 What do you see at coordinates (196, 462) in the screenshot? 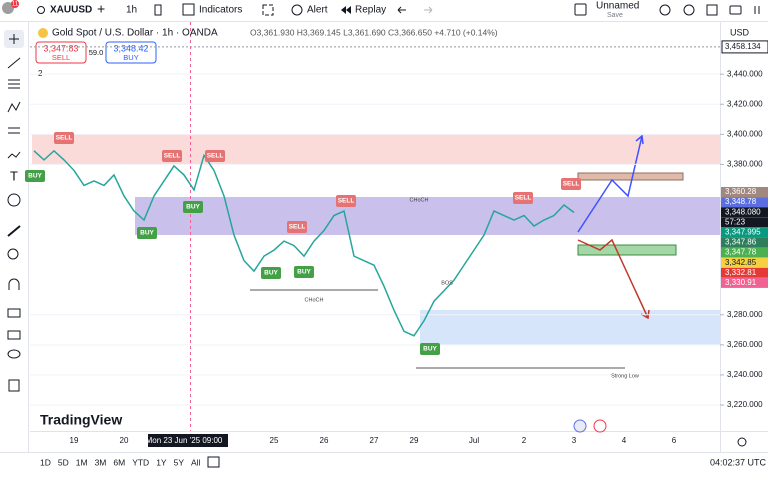
I see `range-button: All` at bounding box center [196, 462].